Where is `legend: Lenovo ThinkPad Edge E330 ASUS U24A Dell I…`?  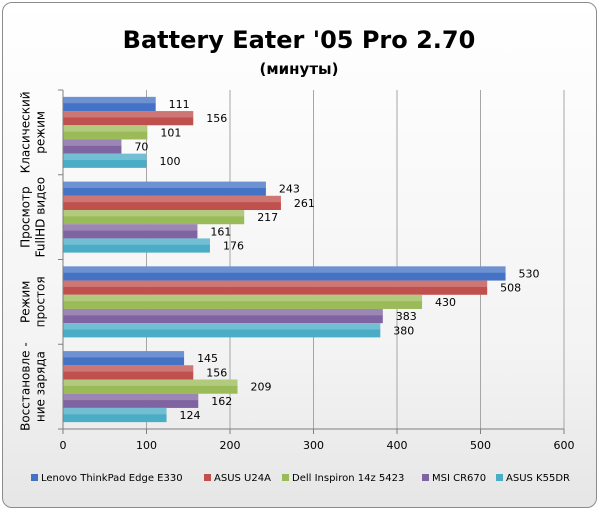 legend: Lenovo ThinkPad Edge E330 ASUS U24A Dell I… is located at coordinates (300, 478).